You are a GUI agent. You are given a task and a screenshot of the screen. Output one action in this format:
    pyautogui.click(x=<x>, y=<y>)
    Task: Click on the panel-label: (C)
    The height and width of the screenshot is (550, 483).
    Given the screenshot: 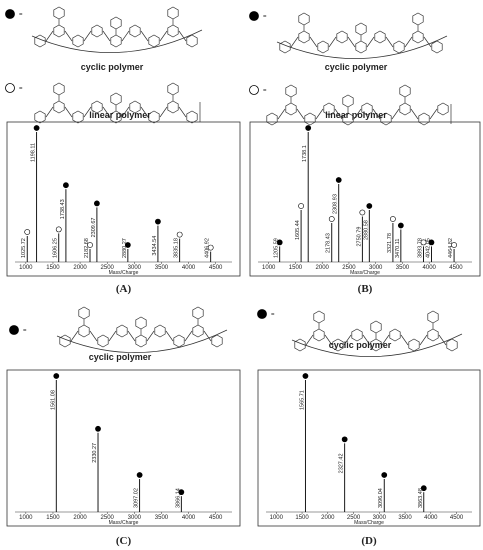 What is the action you would take?
    pyautogui.click(x=124, y=541)
    